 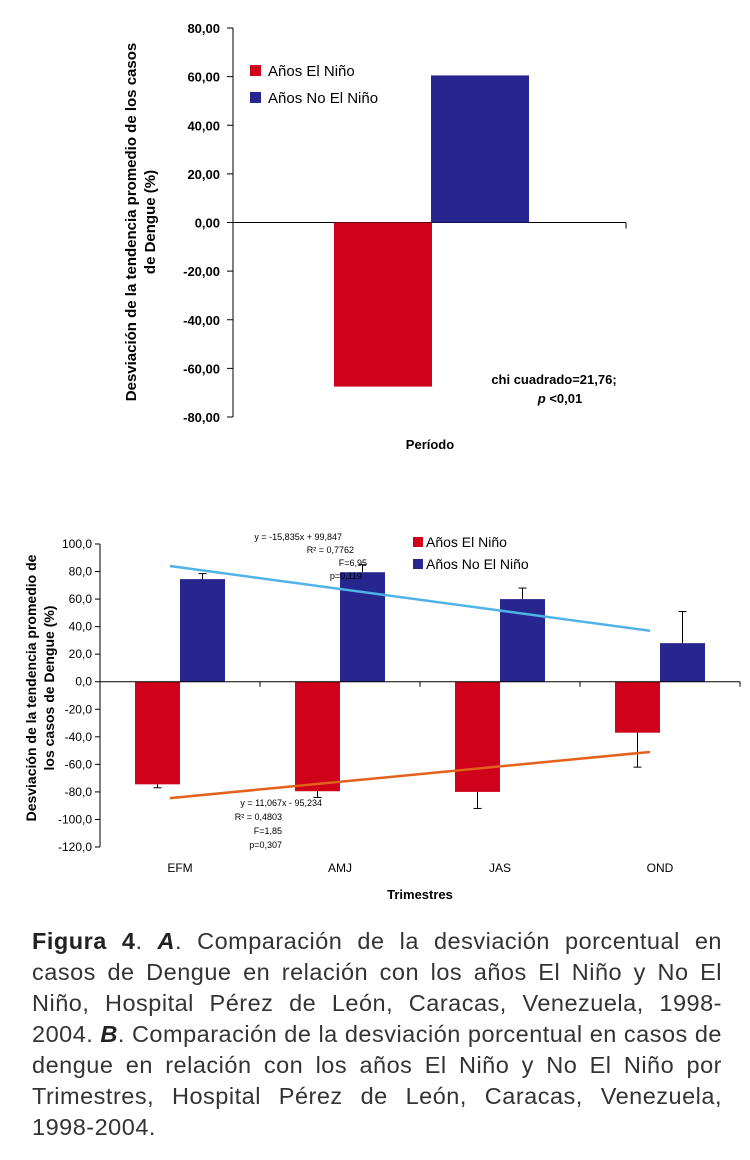 I want to click on p-symbol: p, so click(x=543, y=398).